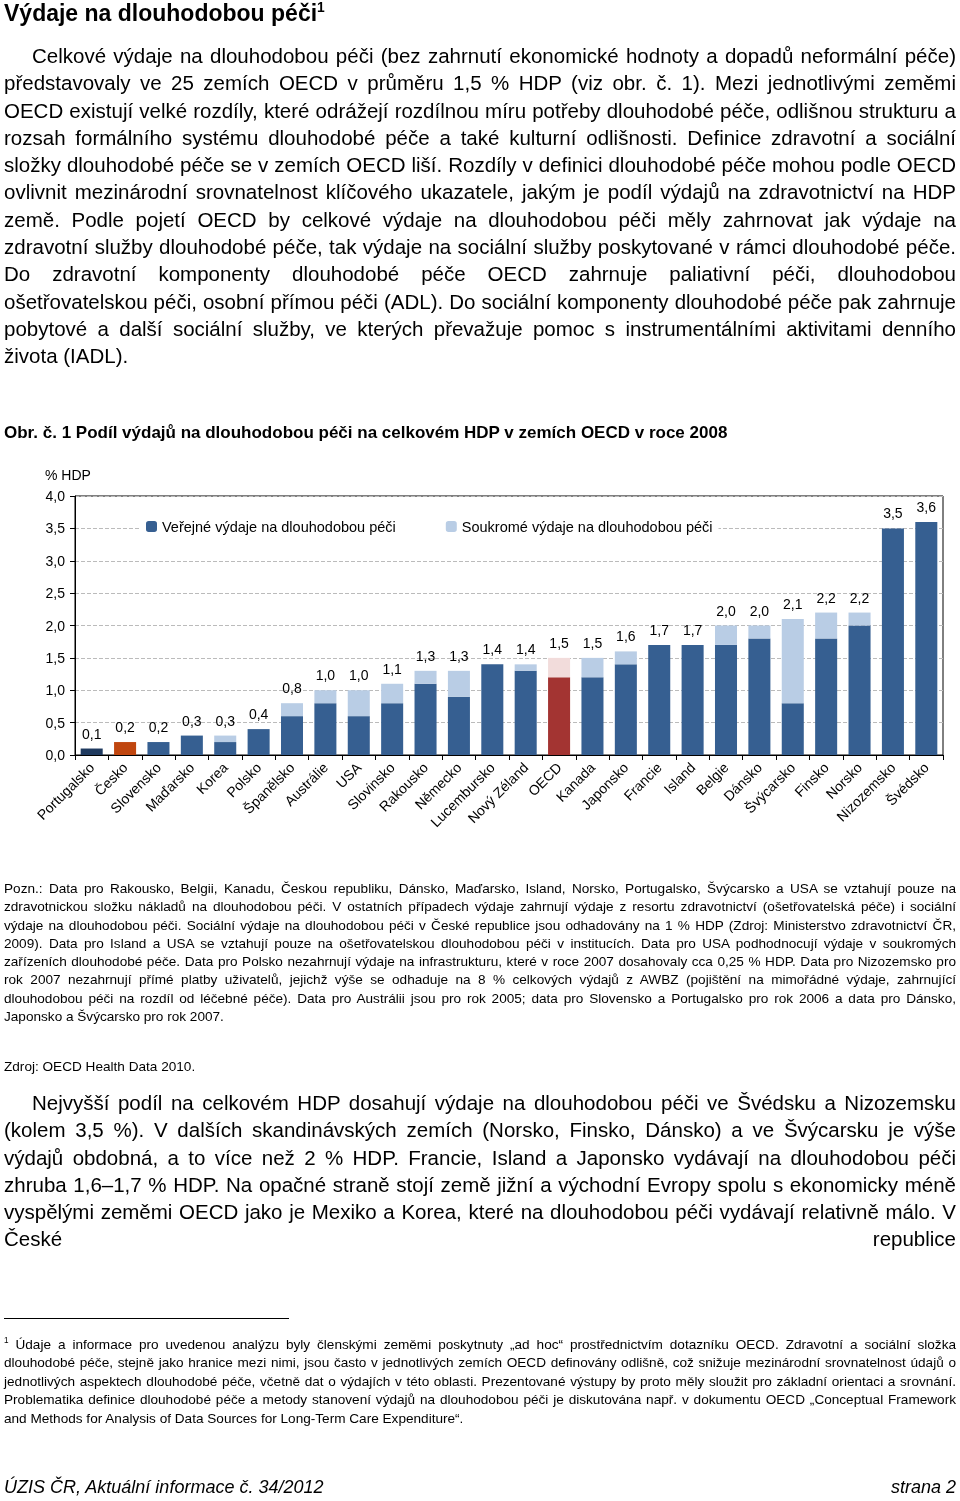 The image size is (960, 1501). What do you see at coordinates (480, 1171) in the screenshot?
I see `text: Nejvyšší podíl na celkovém HDP dosahují výdaje na dlouhodobou péči ve Švédsku a Nizozemsku (kolem 3,5 %). V dalších skandinávských zemích (Norsko, Finsko, Dánsko) a ve Švýcarsku je výše výdajů obdobná, a to více než 2 % HDP. Francie, Island a Japonsko vydávají na dlouhodobou péči zhruba 1,6–1,7 % HDP. Na opačné straně stojí země jižní a východní Evropy spolu s ekonomicky méně vyspělými zeměmi OECD jako je Mexiko a Korea, které na dlouhodobou péči vydávají relativně málo. V České republice` at bounding box center [480, 1171].